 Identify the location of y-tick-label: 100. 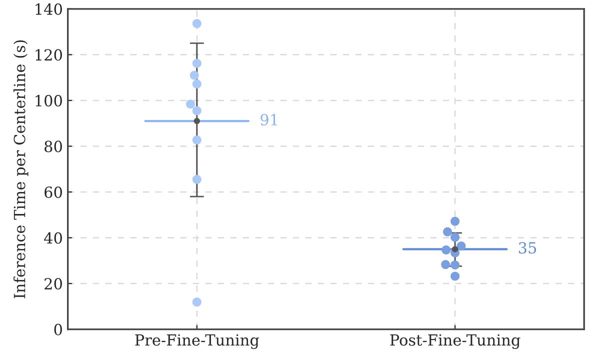
(49, 100).